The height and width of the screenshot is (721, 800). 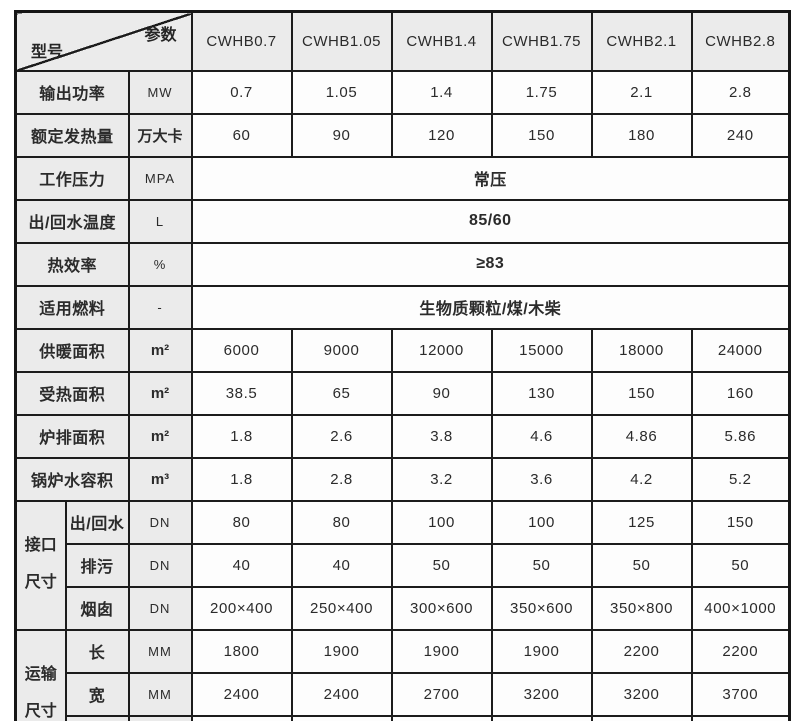 I want to click on table-row: 运输尺寸长 MM 1800 1900 1900 1900 2200 2200, so click(x=402, y=674).